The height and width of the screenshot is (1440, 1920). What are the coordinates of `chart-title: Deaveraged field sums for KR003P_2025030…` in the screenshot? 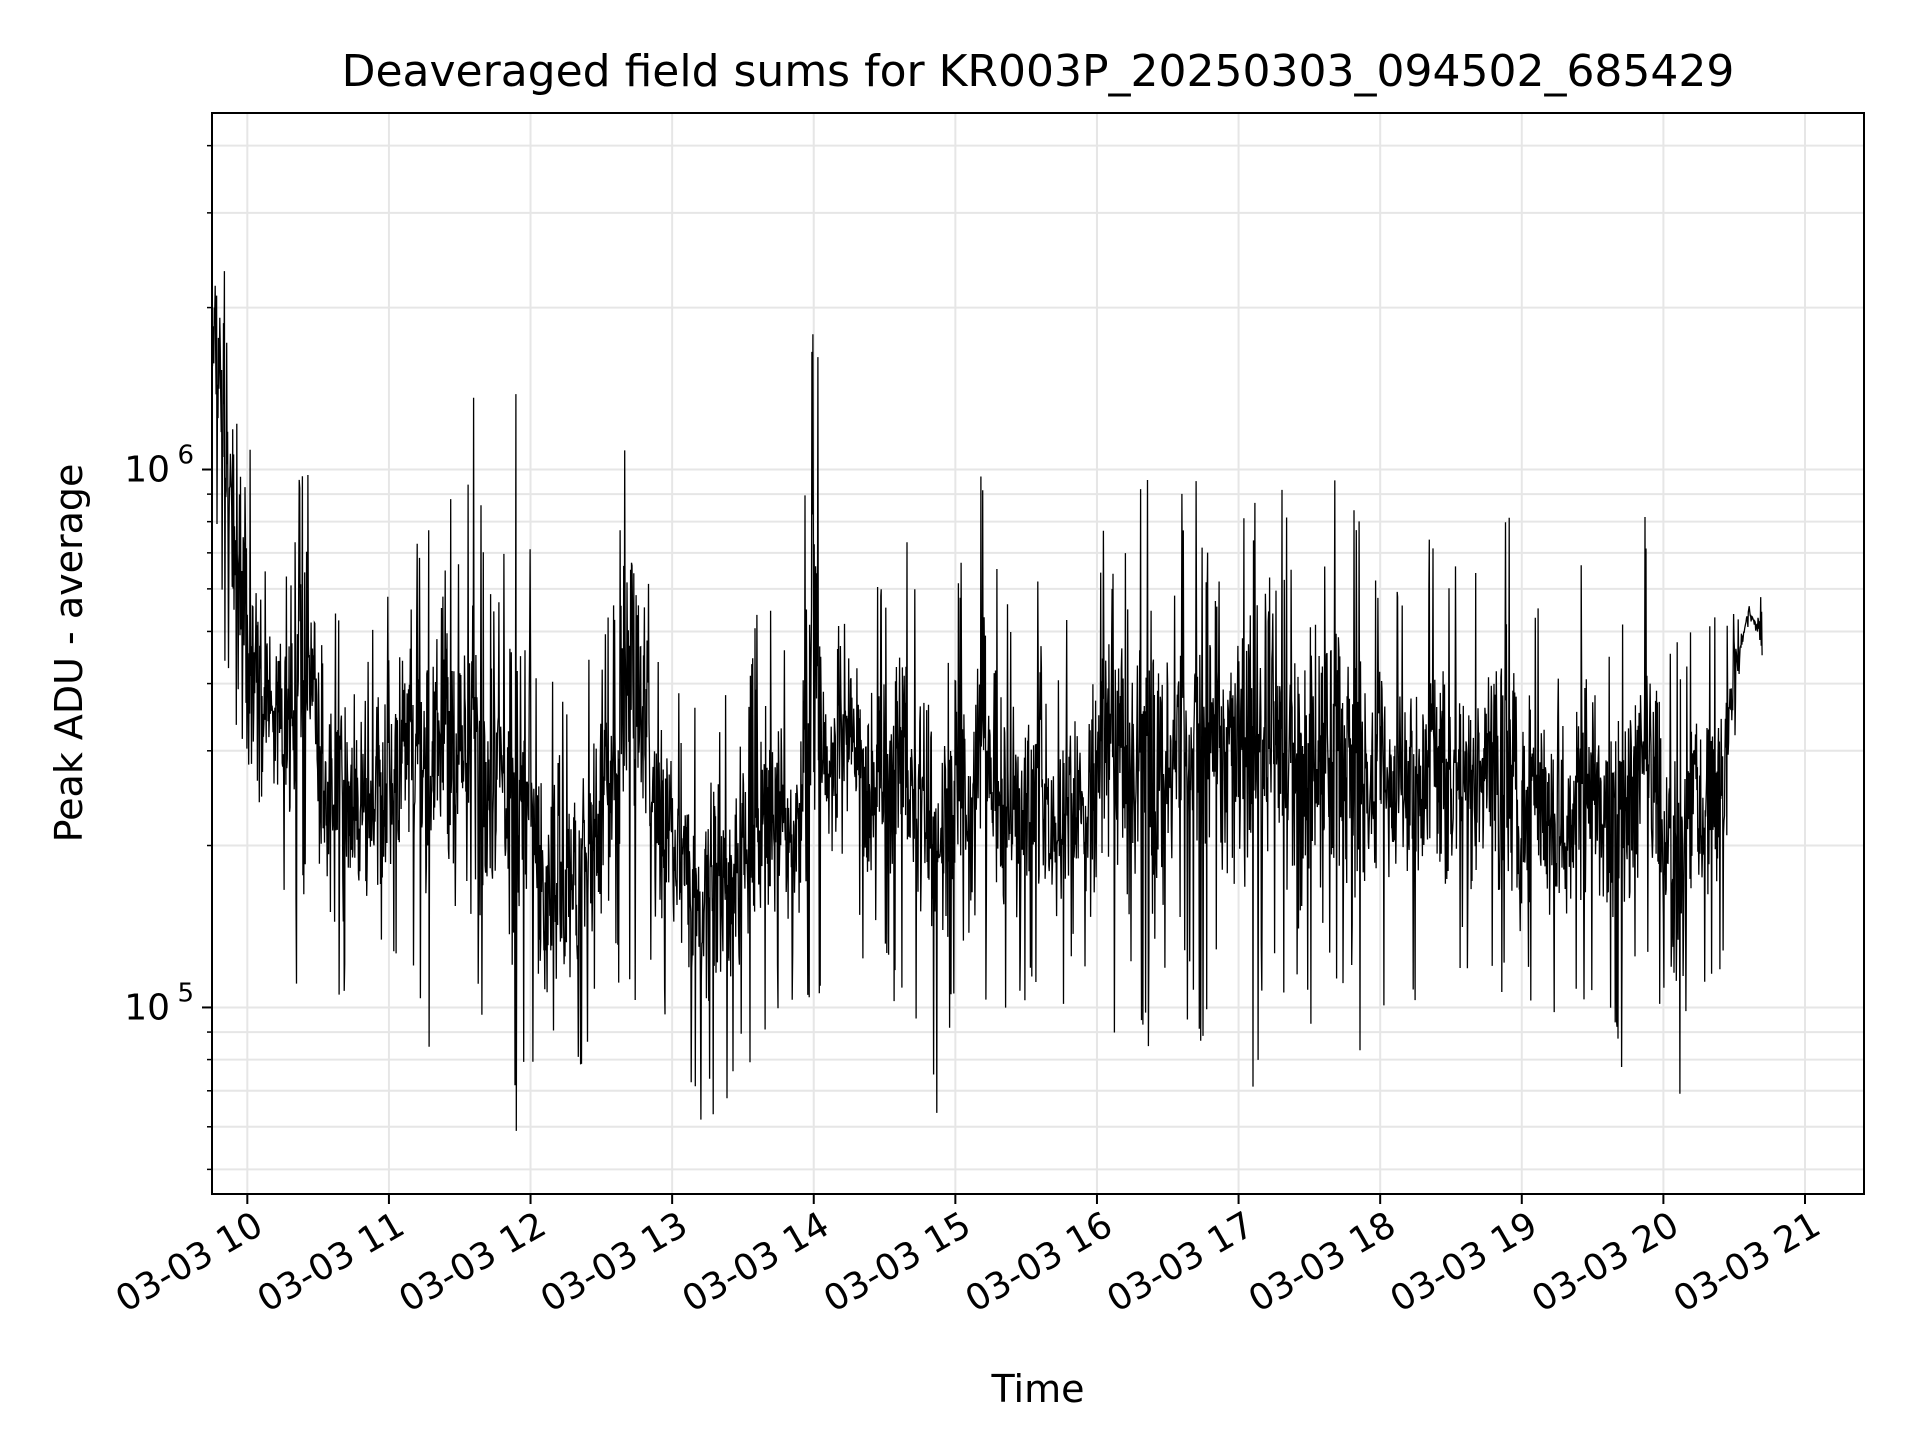 It's located at (1038, 71).